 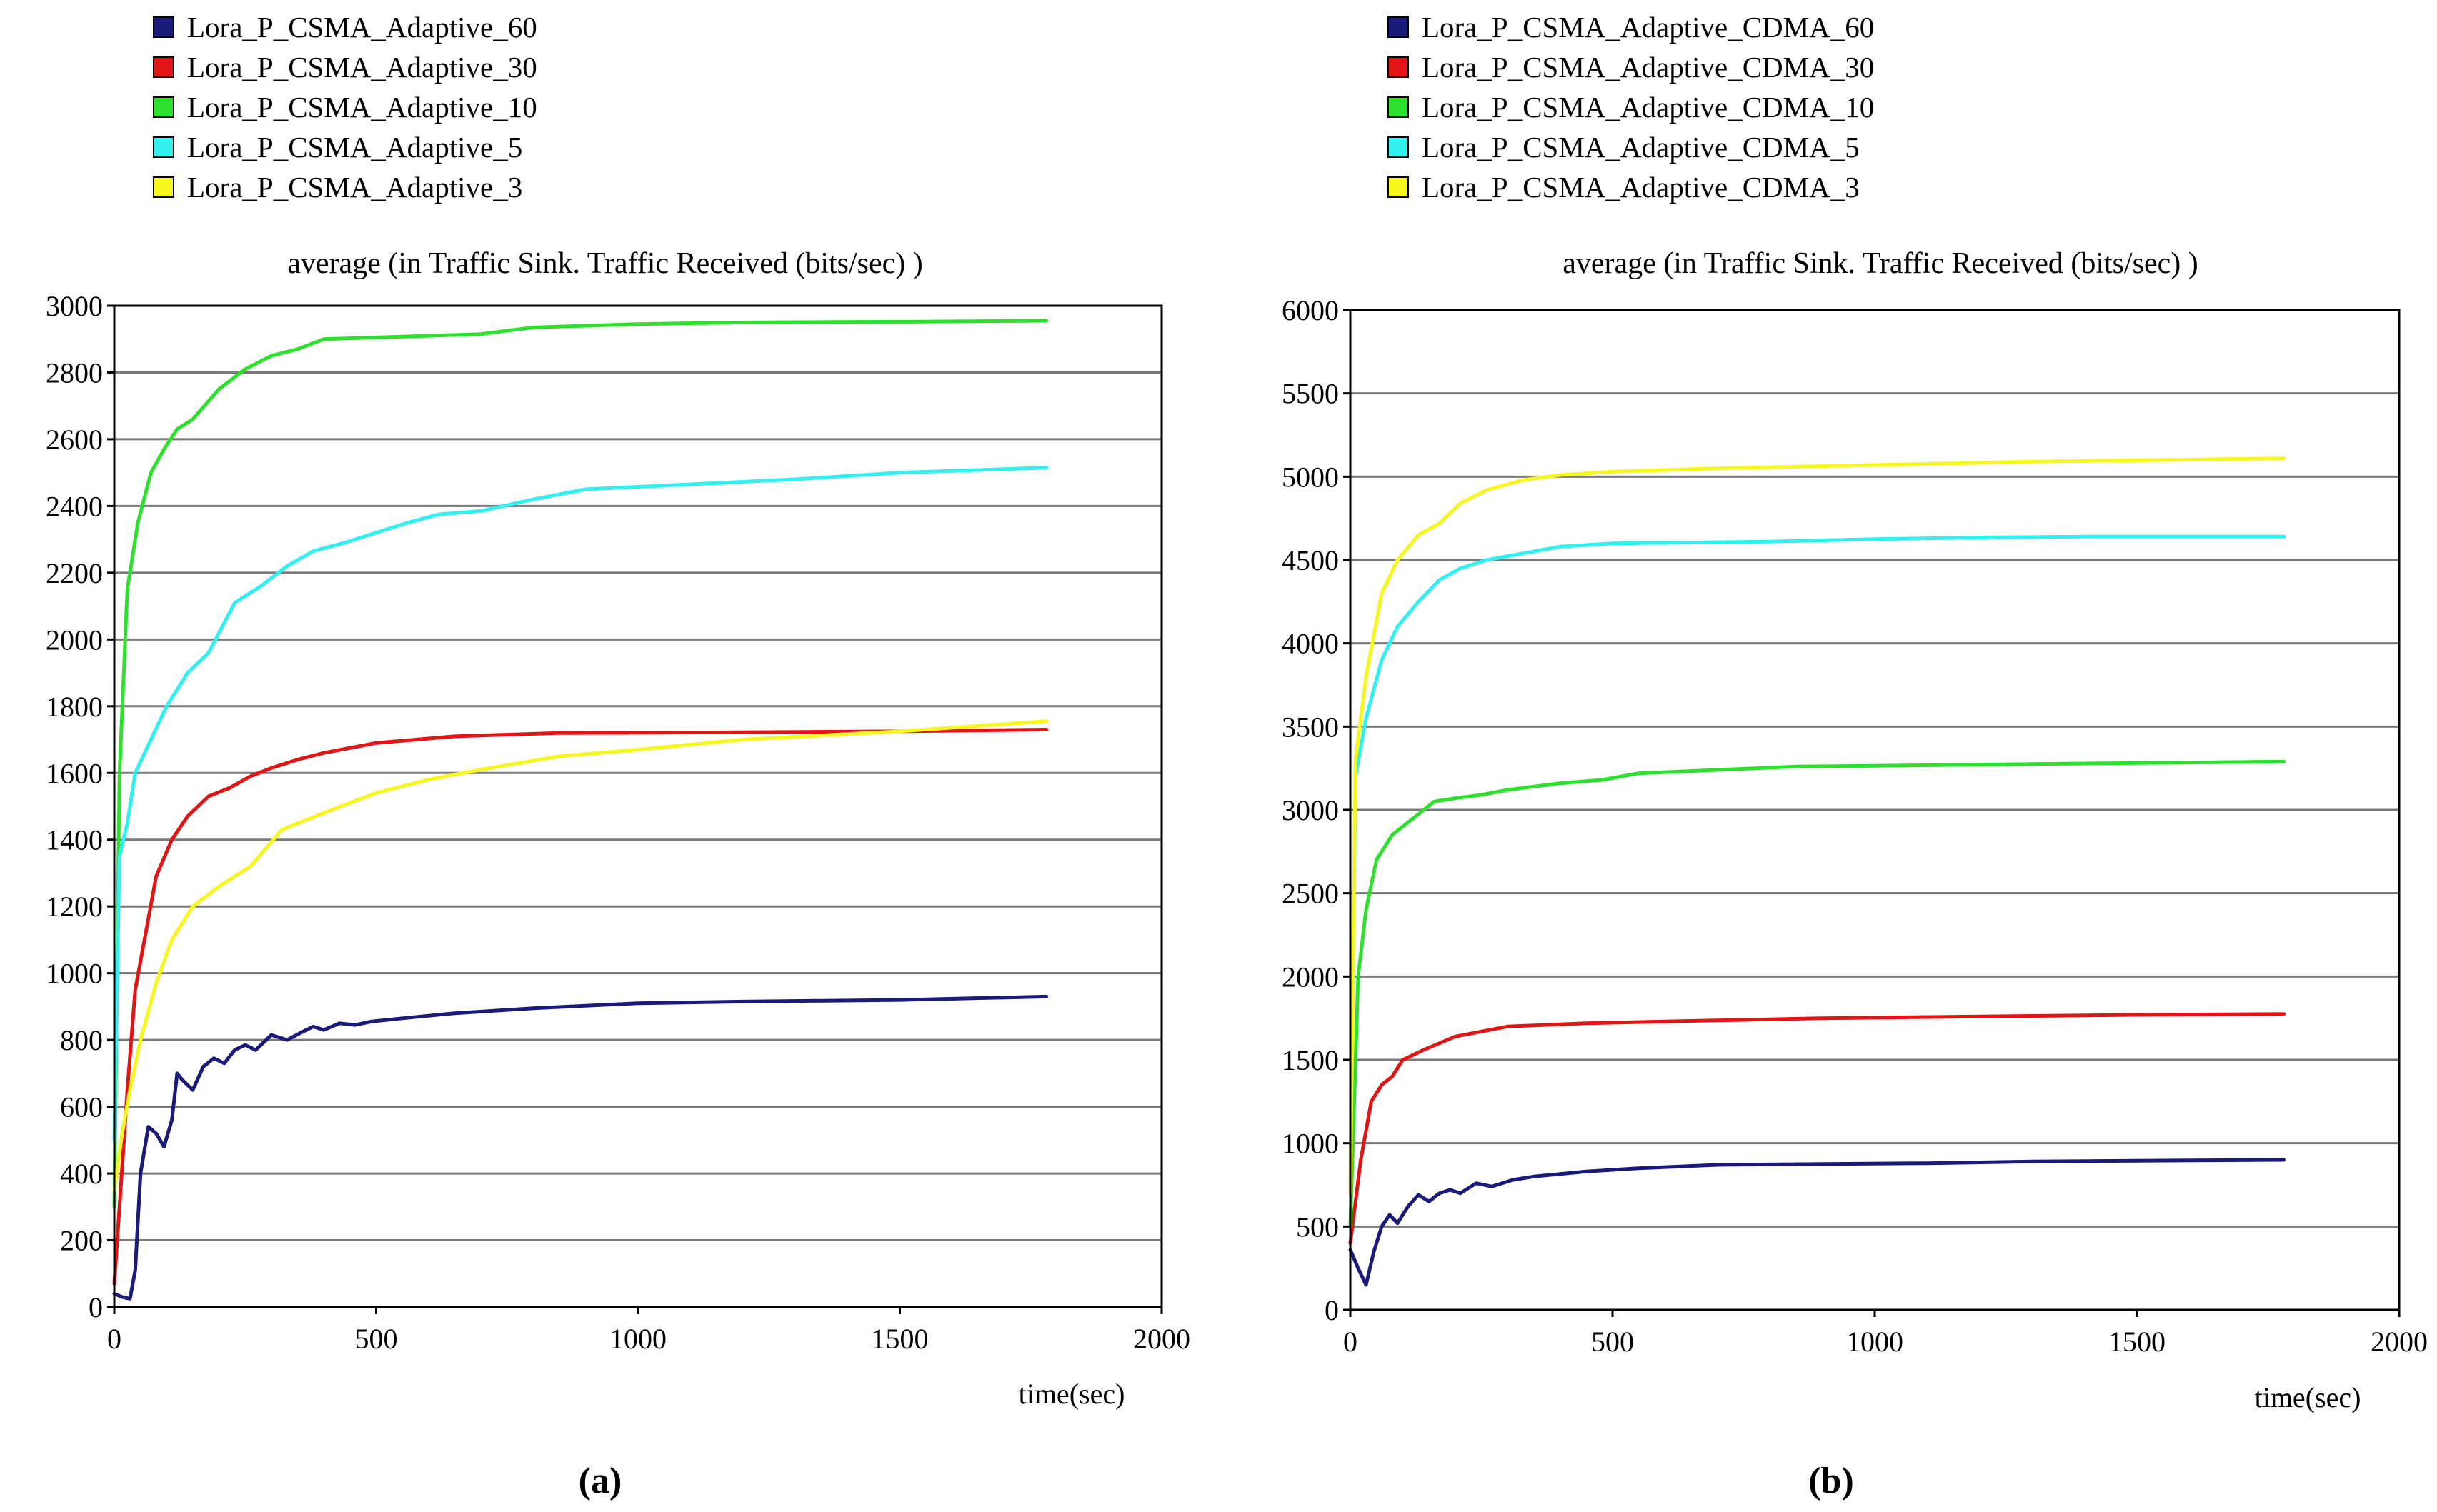 What do you see at coordinates (74, 372) in the screenshot?
I see `y-tick-label-a-14: 2800` at bounding box center [74, 372].